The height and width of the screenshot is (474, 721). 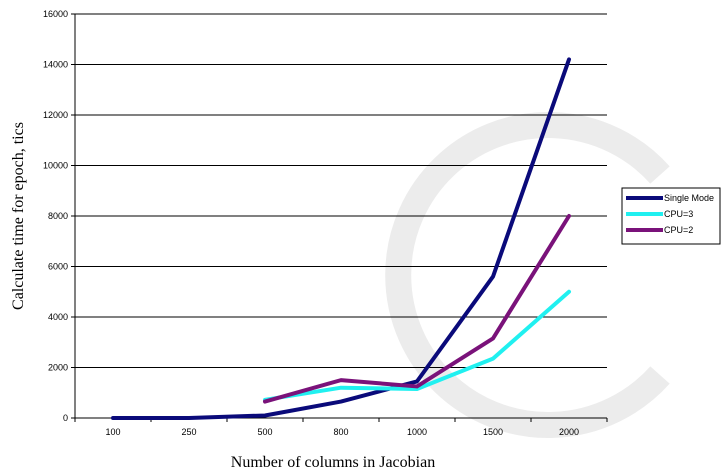 I want to click on y-axis-ticks: 0 2000 4000 6000 8000 10000 12000 14000 16000, so click(x=59, y=216).